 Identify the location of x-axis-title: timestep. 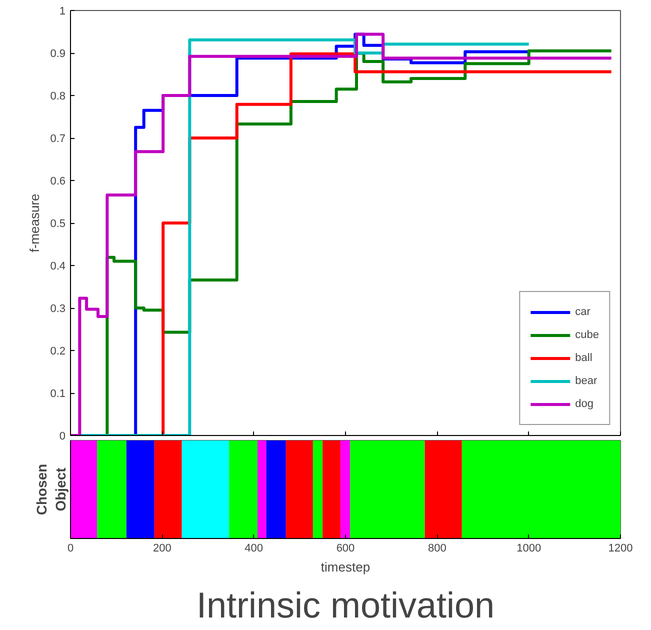
(345, 567).